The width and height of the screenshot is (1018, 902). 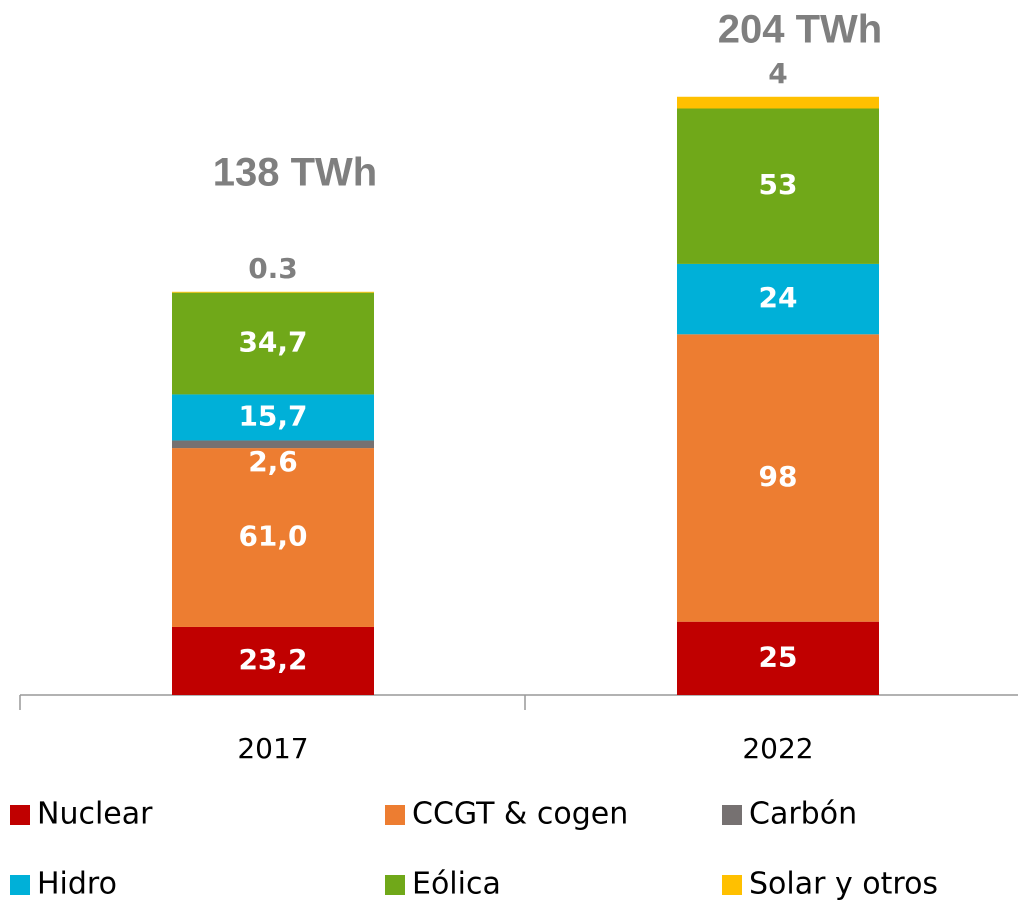 What do you see at coordinates (520, 814) in the screenshot?
I see `legend-label: CCGT & cogen` at bounding box center [520, 814].